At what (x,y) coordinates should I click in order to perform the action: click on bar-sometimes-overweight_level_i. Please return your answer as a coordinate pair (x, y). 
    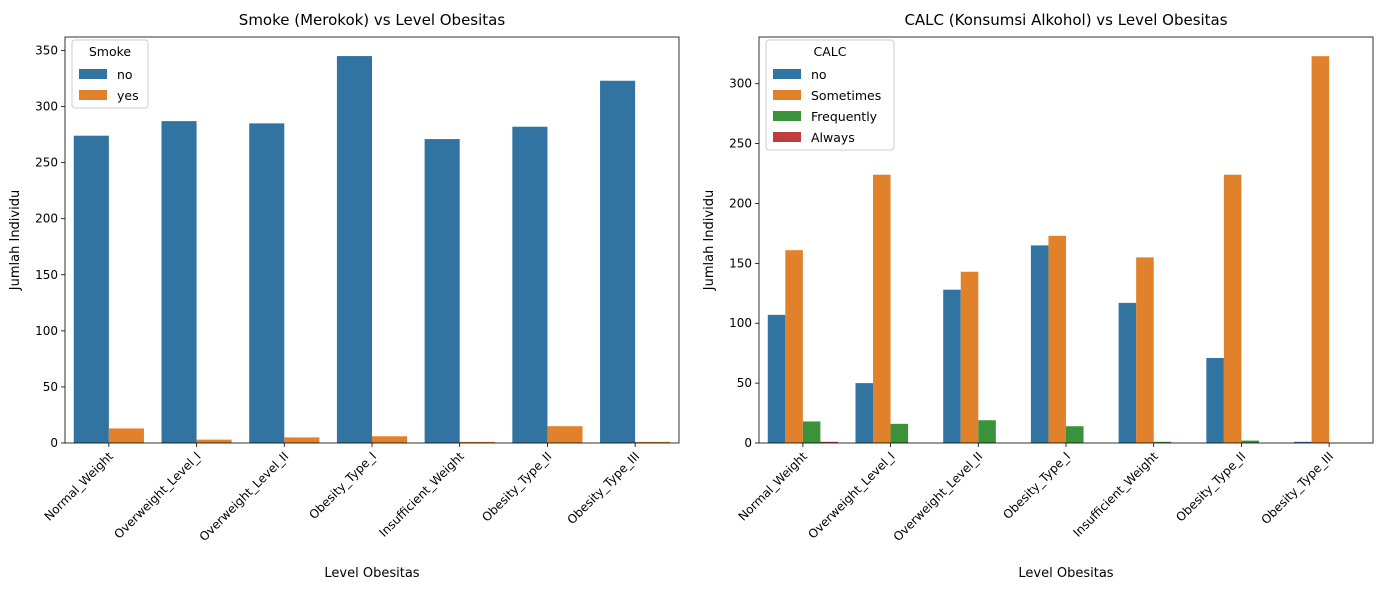
    Looking at the image, I should click on (882, 308).